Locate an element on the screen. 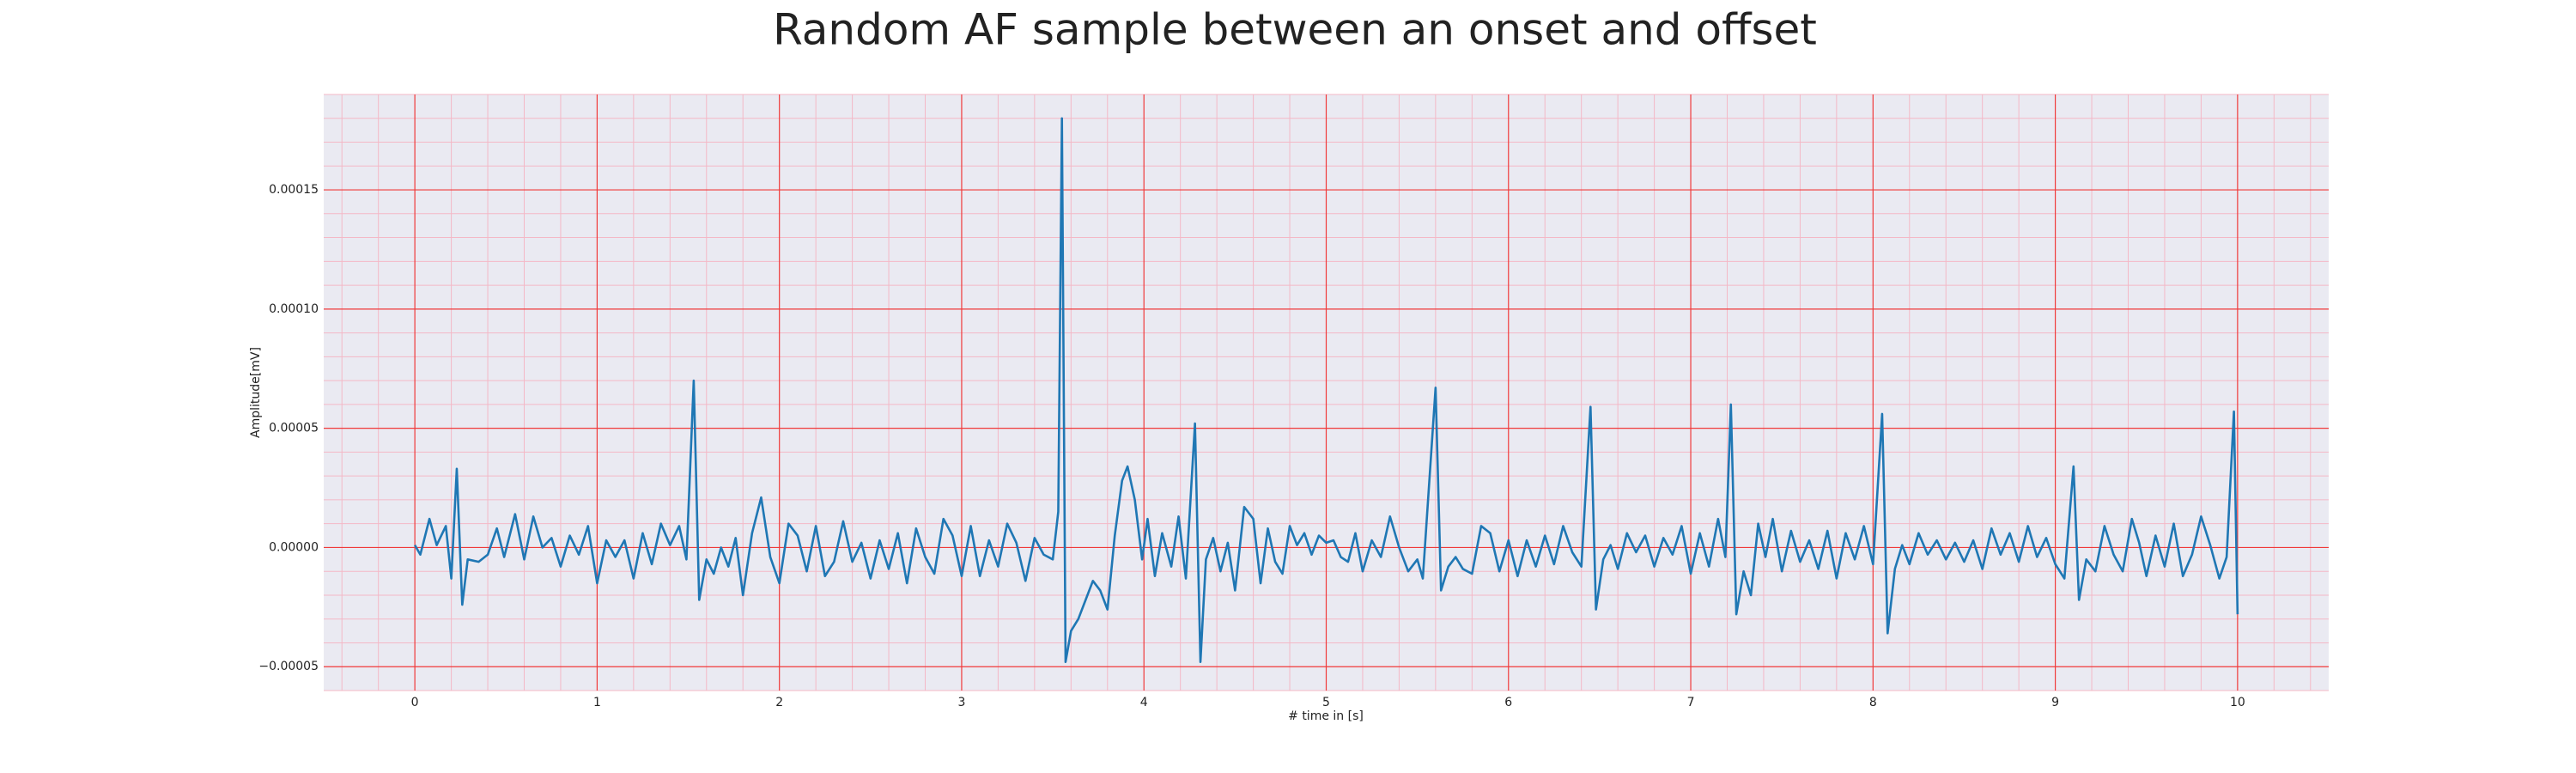  x-tick-label: 0 is located at coordinates (415, 702).